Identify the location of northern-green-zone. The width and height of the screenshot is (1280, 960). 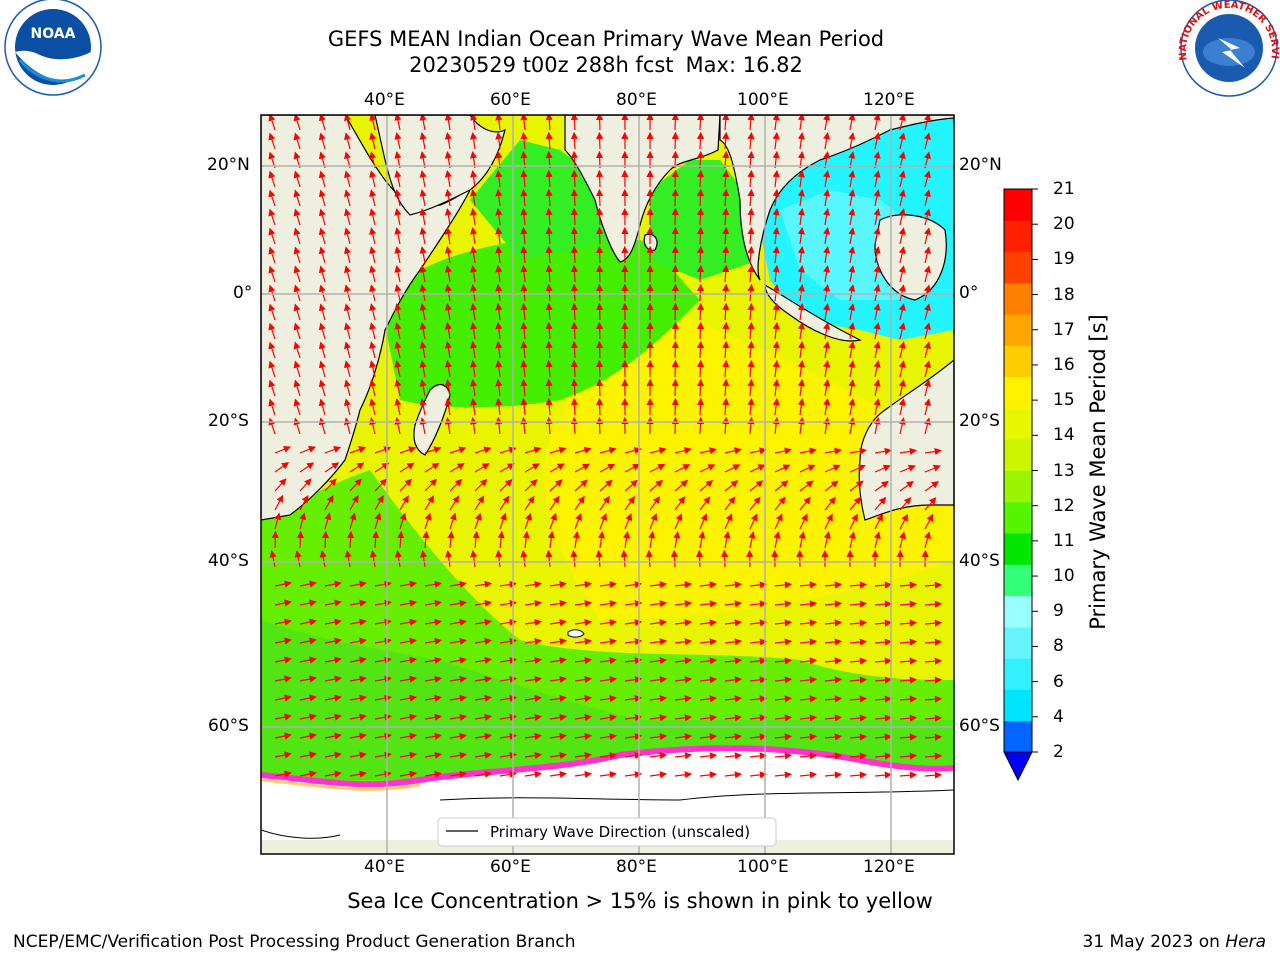
(540, 321).